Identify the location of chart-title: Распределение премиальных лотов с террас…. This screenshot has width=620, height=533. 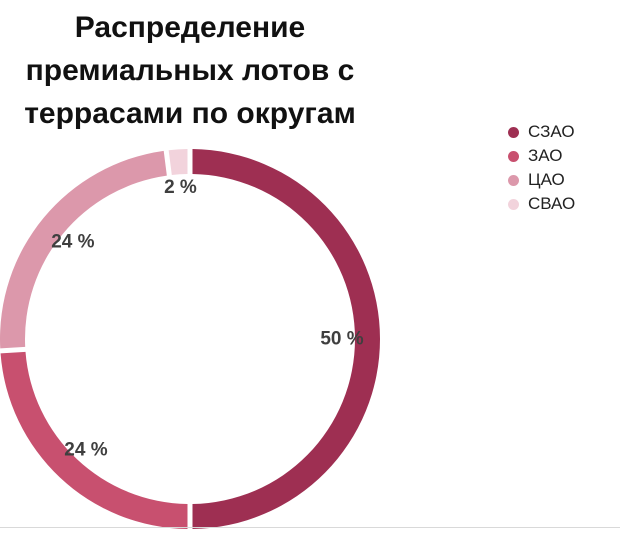
(190, 70).